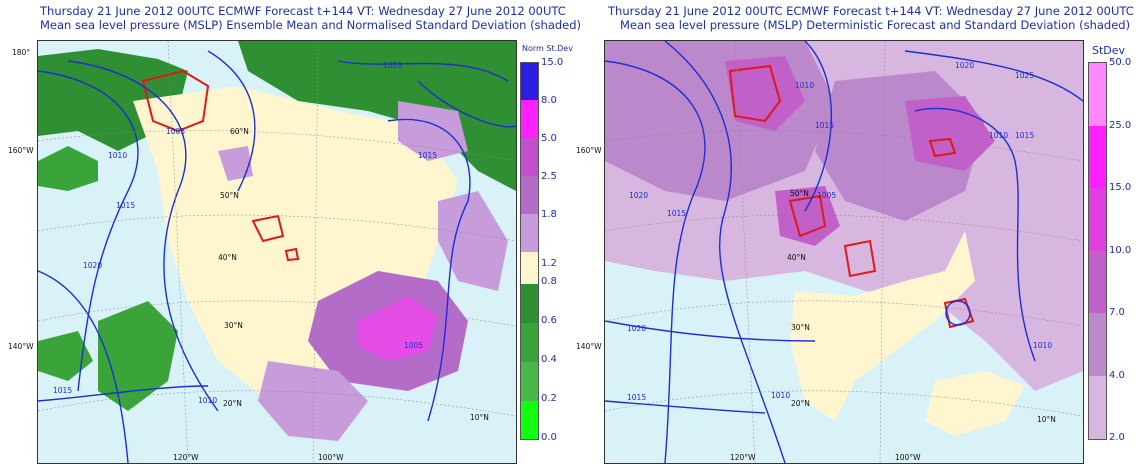 This screenshot has height=468, width=1139. Describe the element at coordinates (1117, 312) in the screenshot. I see `right-colorbar-tick: 7.0` at that location.